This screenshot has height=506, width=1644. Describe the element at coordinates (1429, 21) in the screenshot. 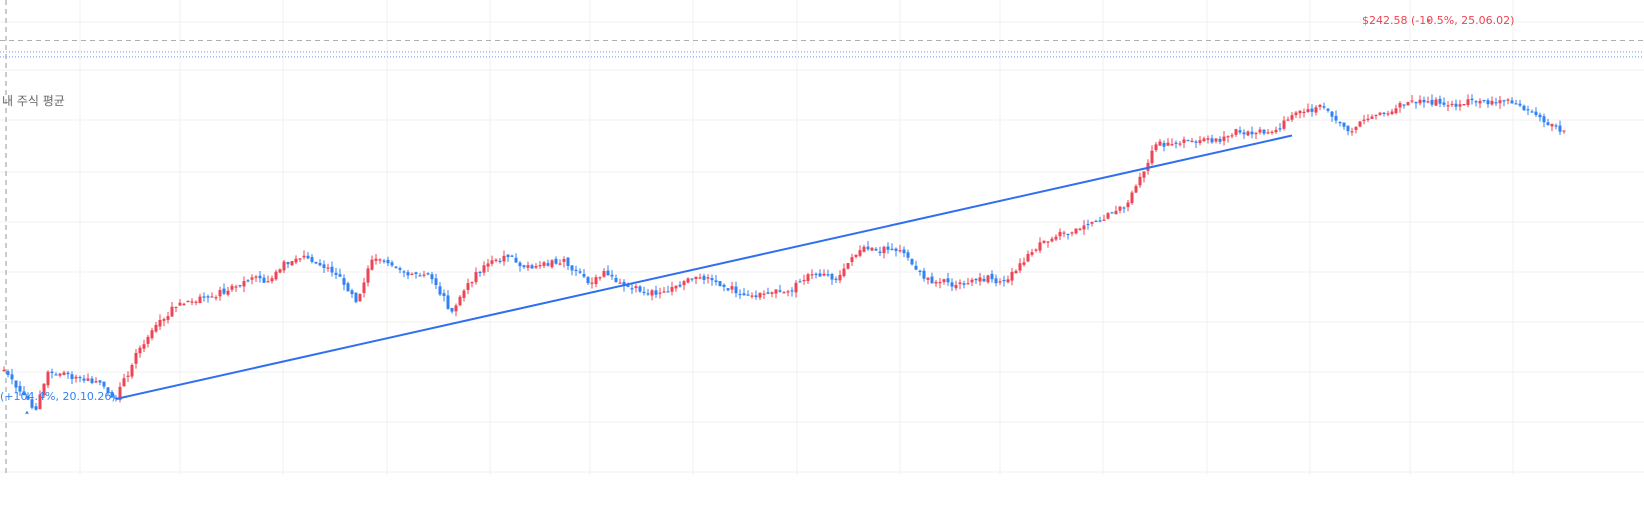

I see `high-marker-icon` at that location.